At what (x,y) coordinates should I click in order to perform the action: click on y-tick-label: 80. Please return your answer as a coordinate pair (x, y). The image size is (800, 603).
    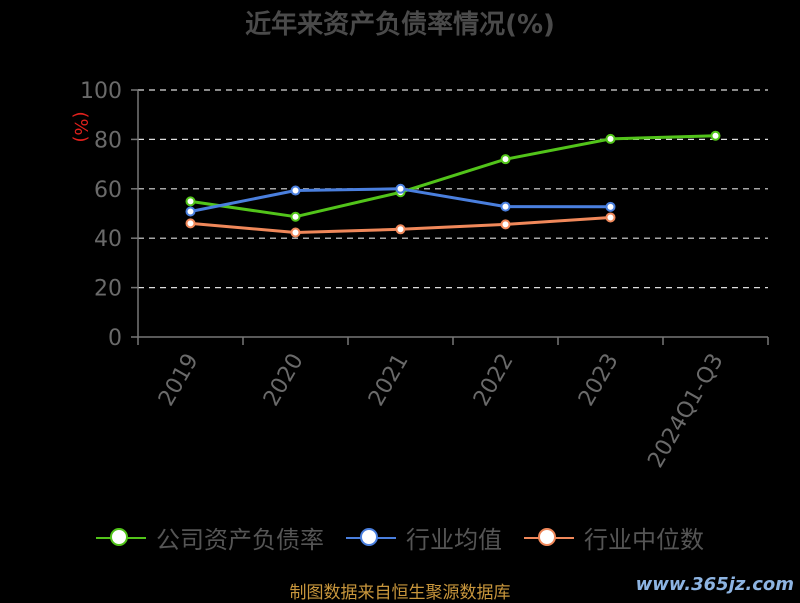
    Looking at the image, I should click on (108, 140).